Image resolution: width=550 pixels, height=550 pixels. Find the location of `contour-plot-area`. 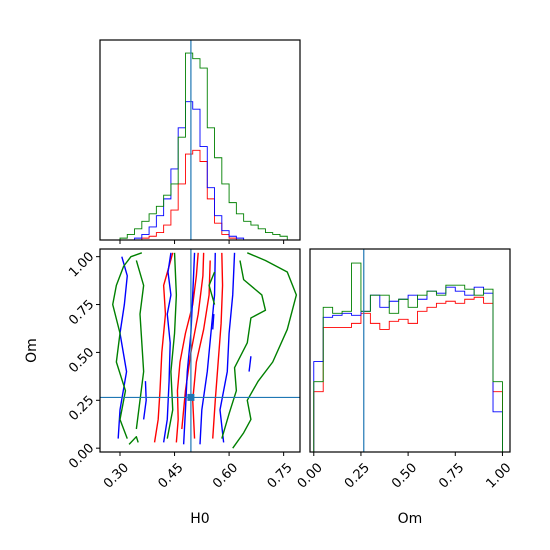

contour-plot-area is located at coordinates (205, 350).